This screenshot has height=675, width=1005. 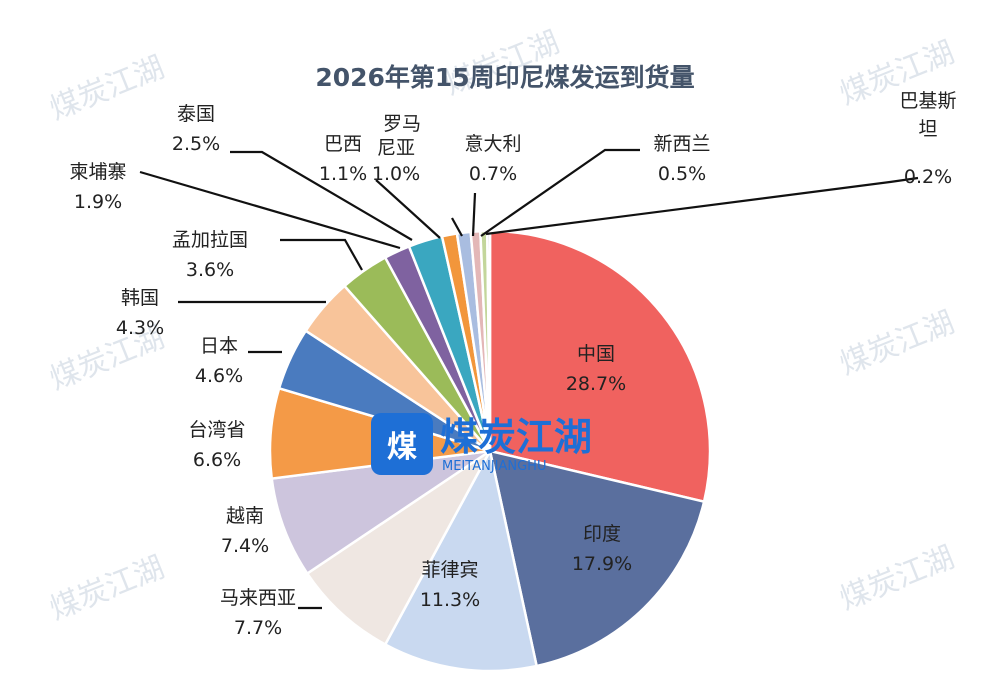 What do you see at coordinates (402, 447) in the screenshot?
I see `logo-glyph: 煤` at bounding box center [402, 447].